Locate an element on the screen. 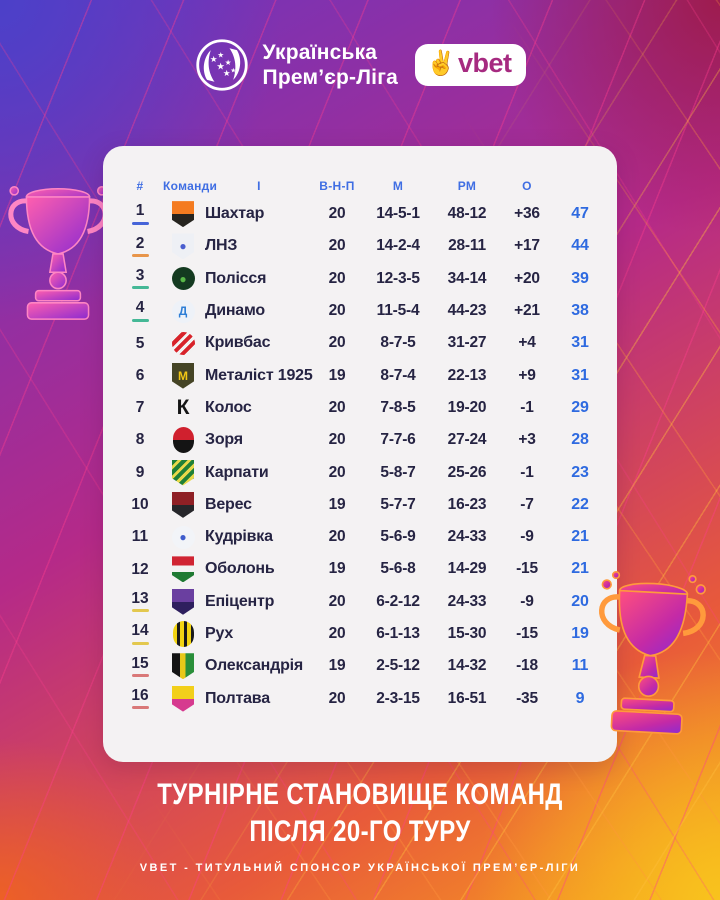 The height and width of the screenshot is (900, 720). wdl-cell: 6-1-13 is located at coordinates (398, 633).